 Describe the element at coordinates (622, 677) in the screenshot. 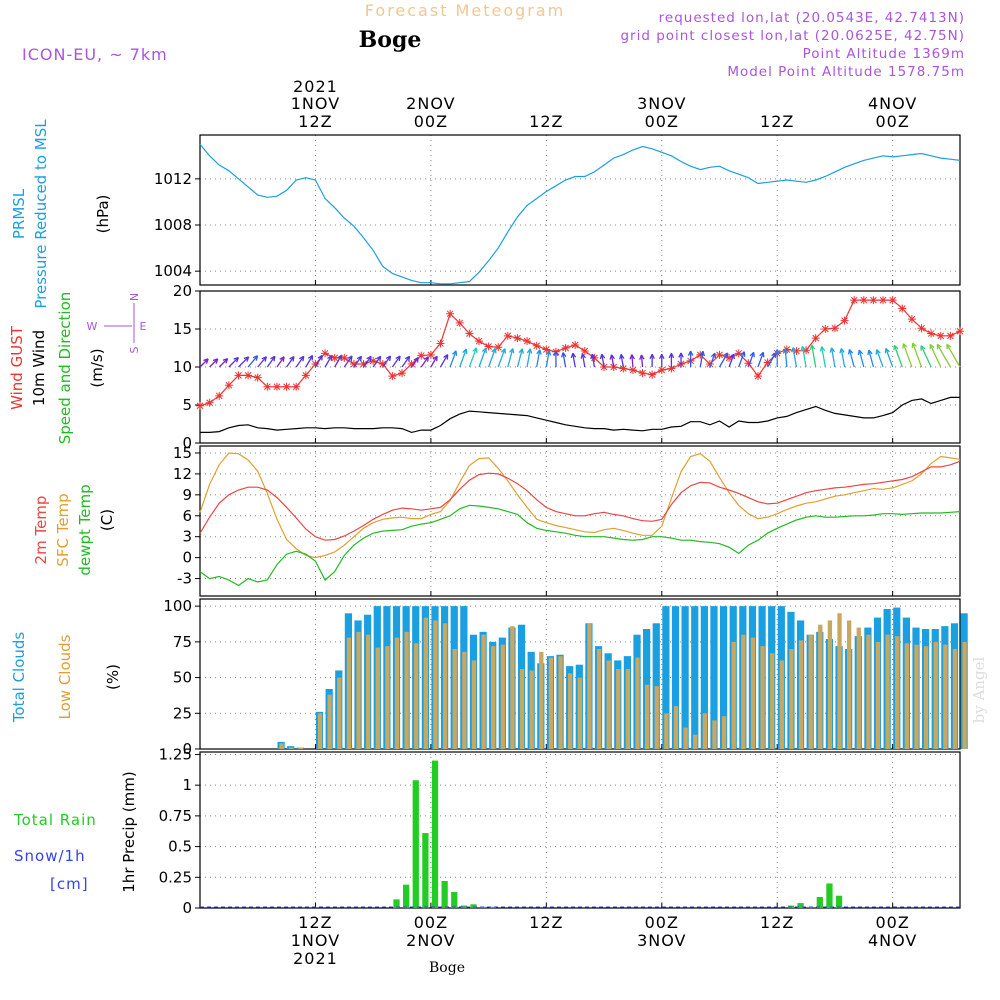

I see `cloud-bars` at that location.